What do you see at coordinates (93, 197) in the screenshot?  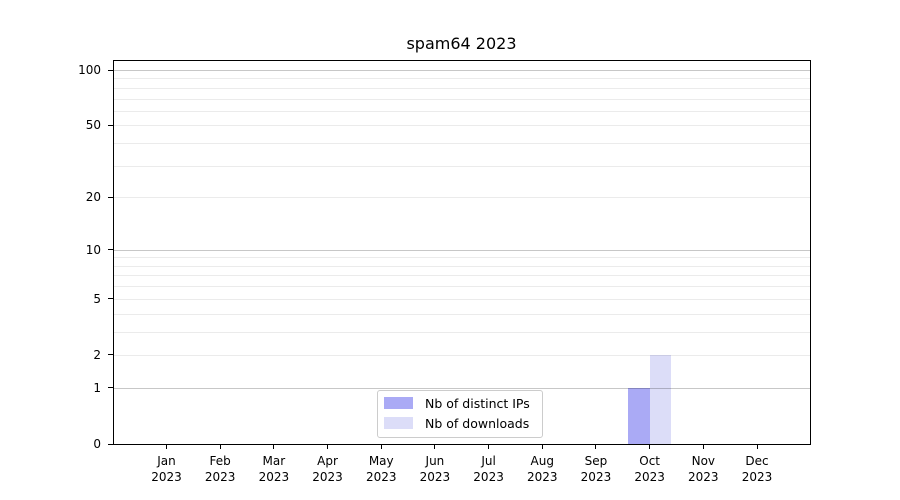 I see `y-tick-label: 20` at bounding box center [93, 197].